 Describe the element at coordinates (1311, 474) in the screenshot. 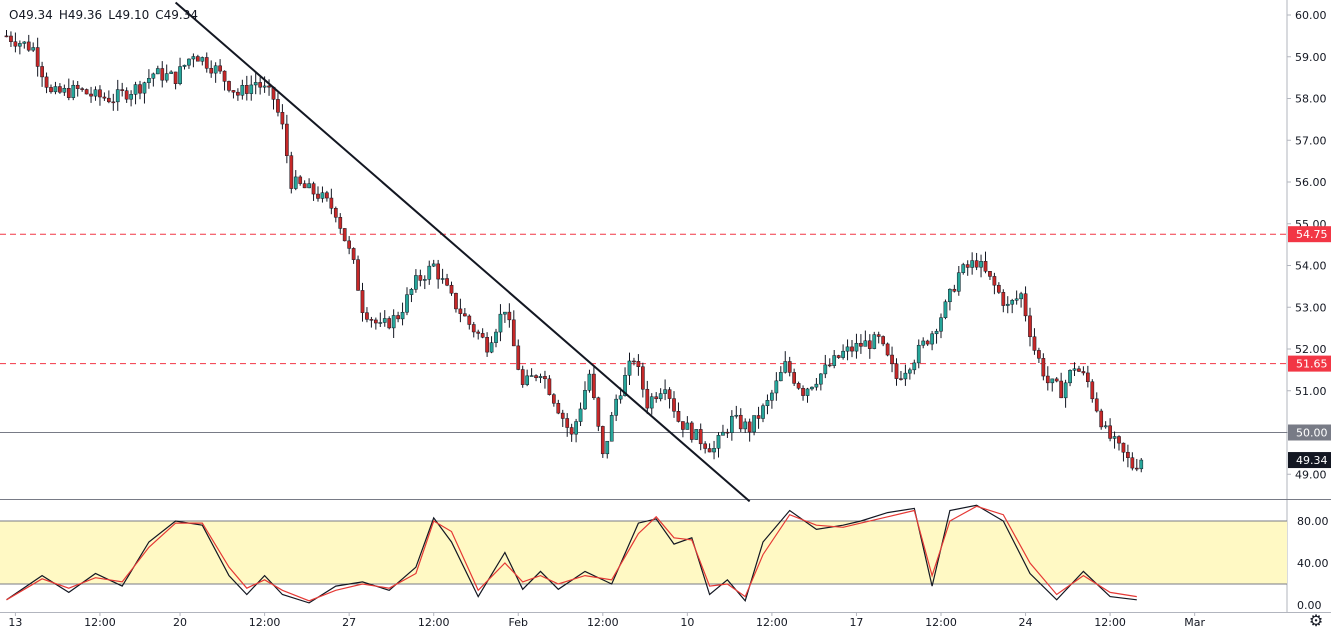

I see `price-tick-label: 49.00` at that location.